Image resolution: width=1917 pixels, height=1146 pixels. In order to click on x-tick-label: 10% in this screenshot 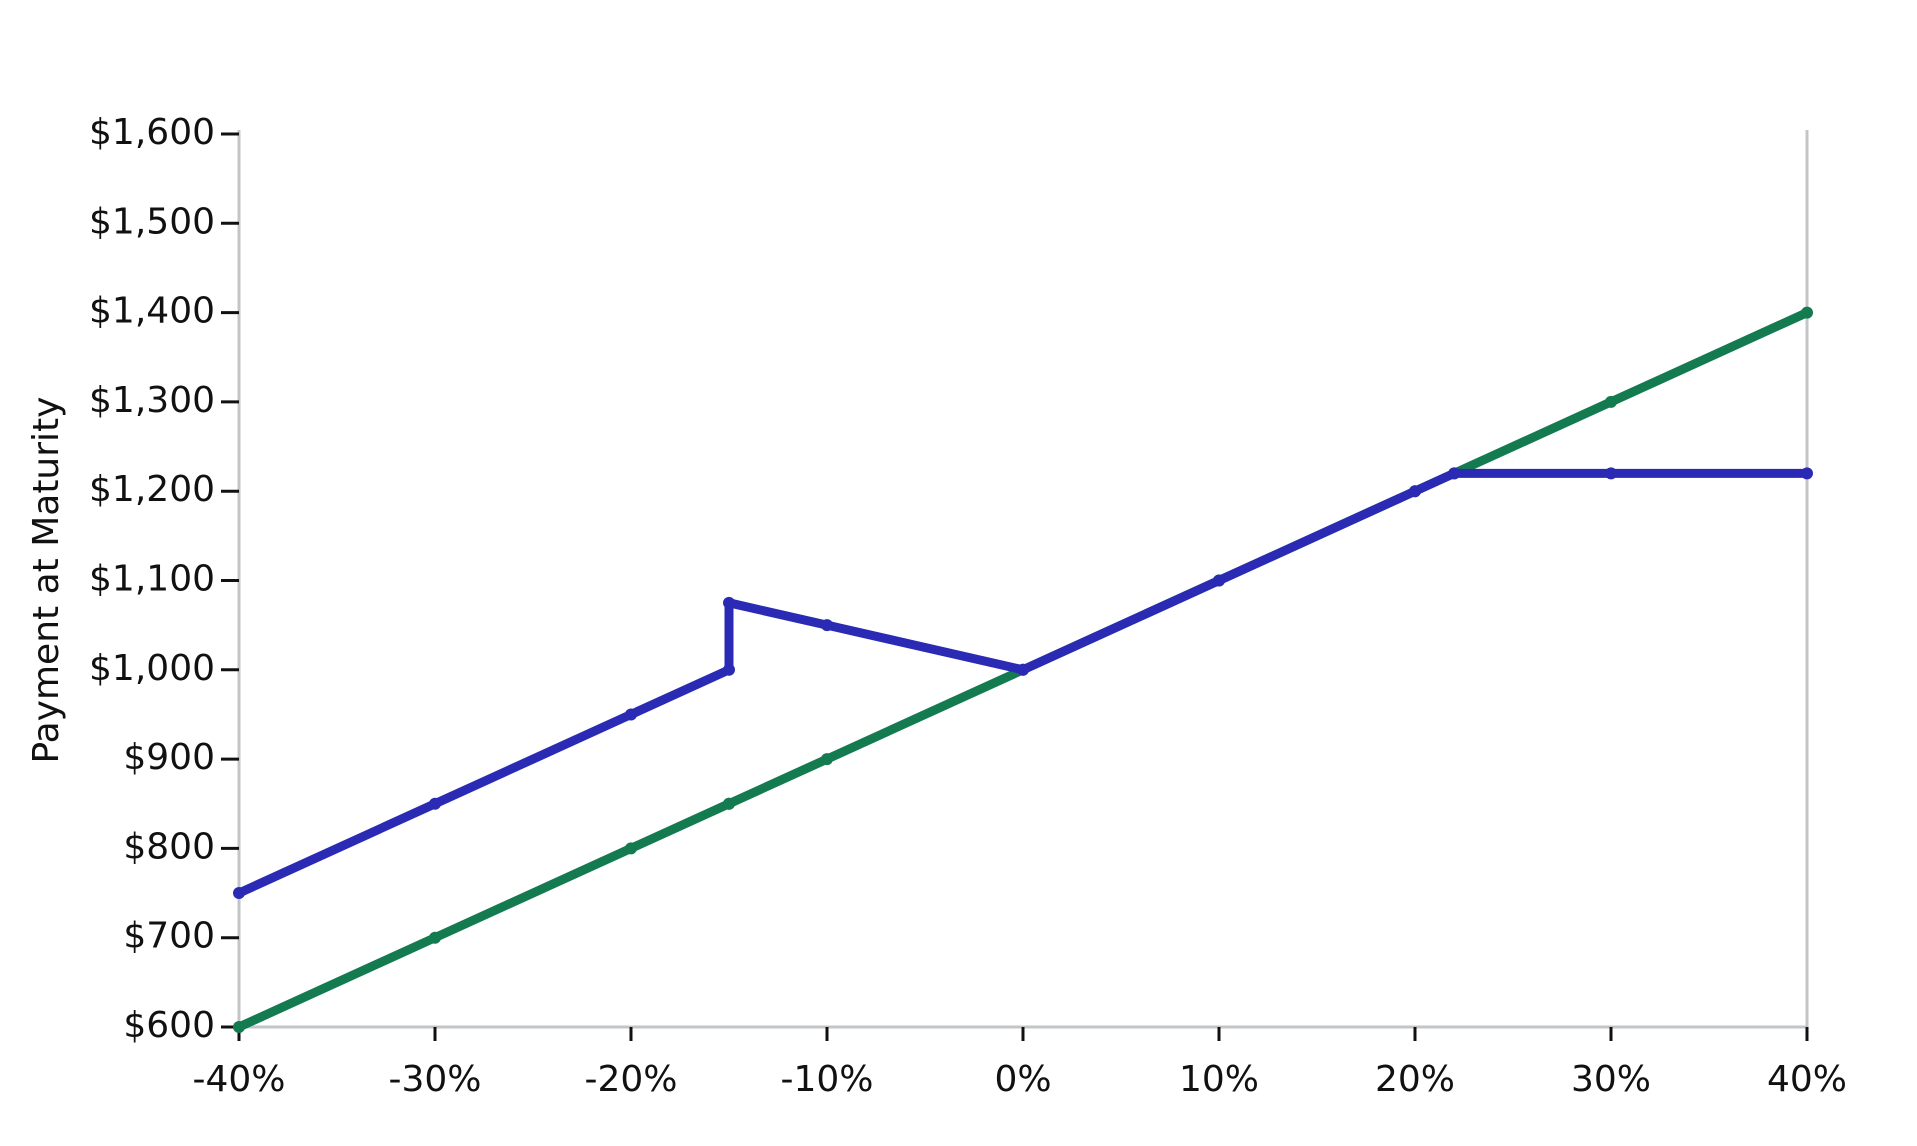, I will do `click(1219, 1079)`.